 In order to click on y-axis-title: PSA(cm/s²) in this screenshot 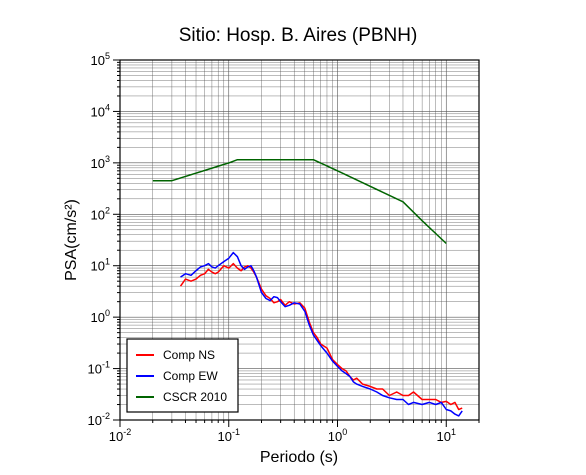, I will do `click(71, 240)`.